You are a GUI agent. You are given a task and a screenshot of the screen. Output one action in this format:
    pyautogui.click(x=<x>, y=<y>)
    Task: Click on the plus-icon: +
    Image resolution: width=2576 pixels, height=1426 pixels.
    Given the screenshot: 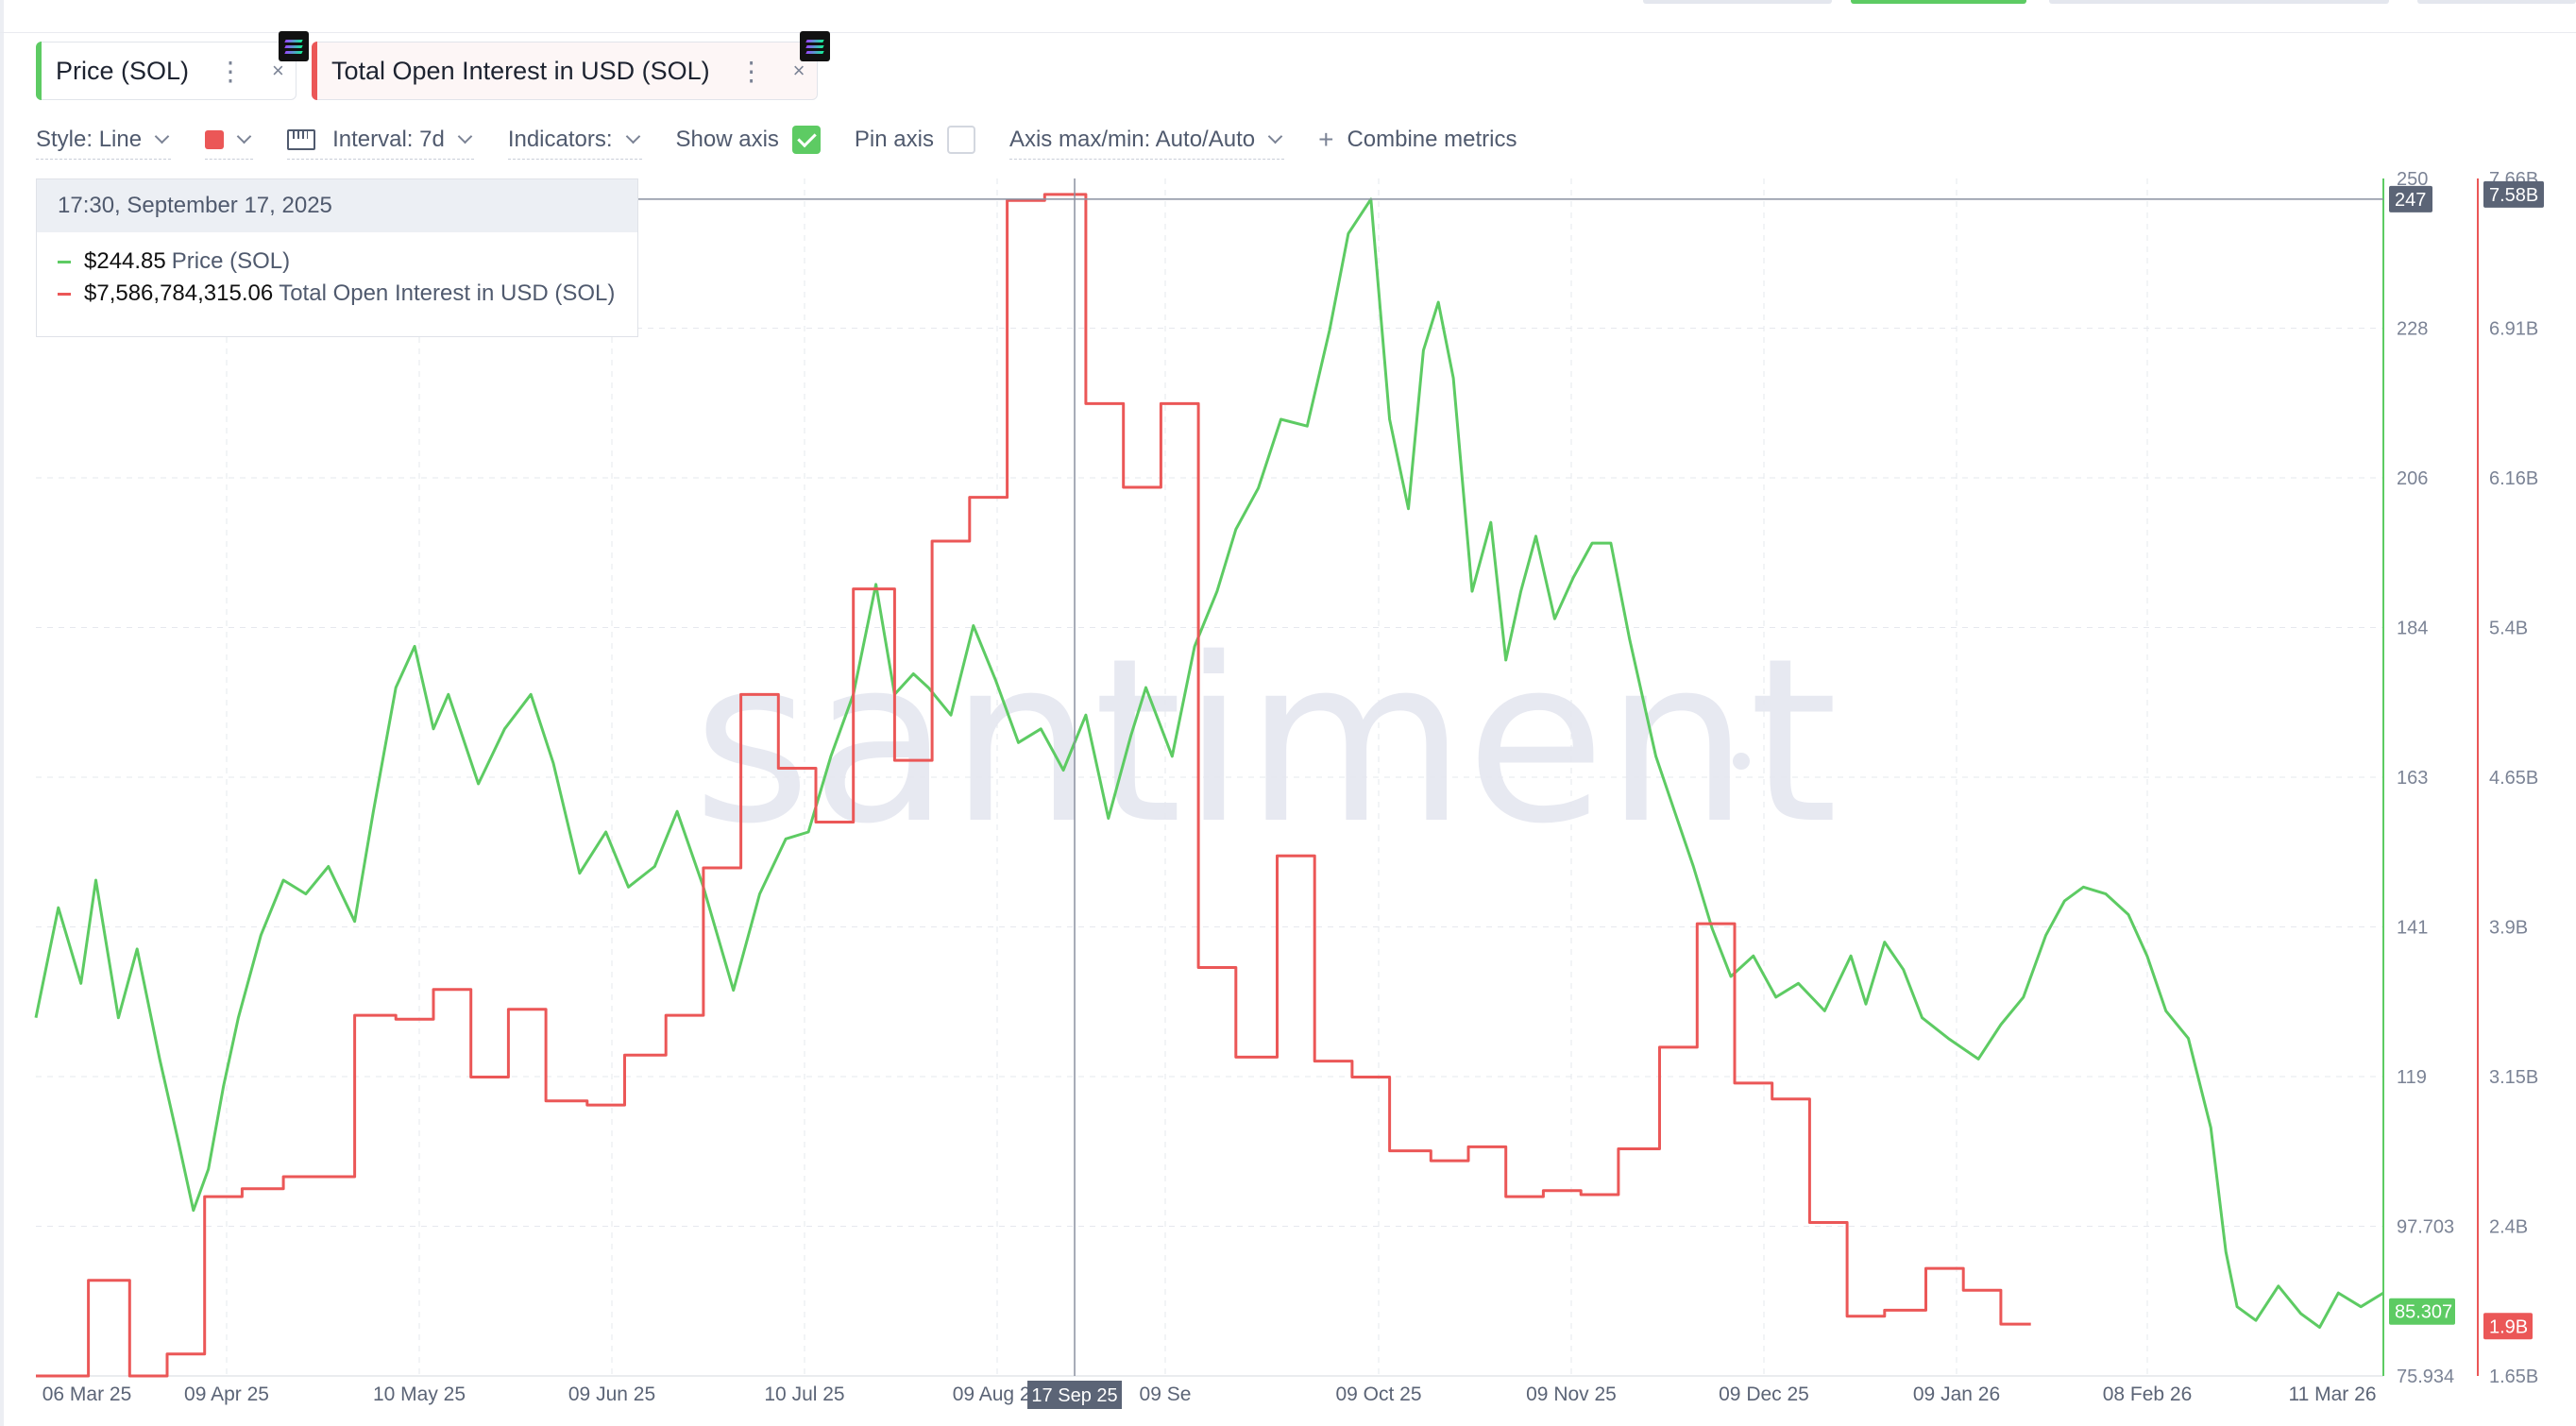 What is the action you would take?
    pyautogui.click(x=1326, y=139)
    